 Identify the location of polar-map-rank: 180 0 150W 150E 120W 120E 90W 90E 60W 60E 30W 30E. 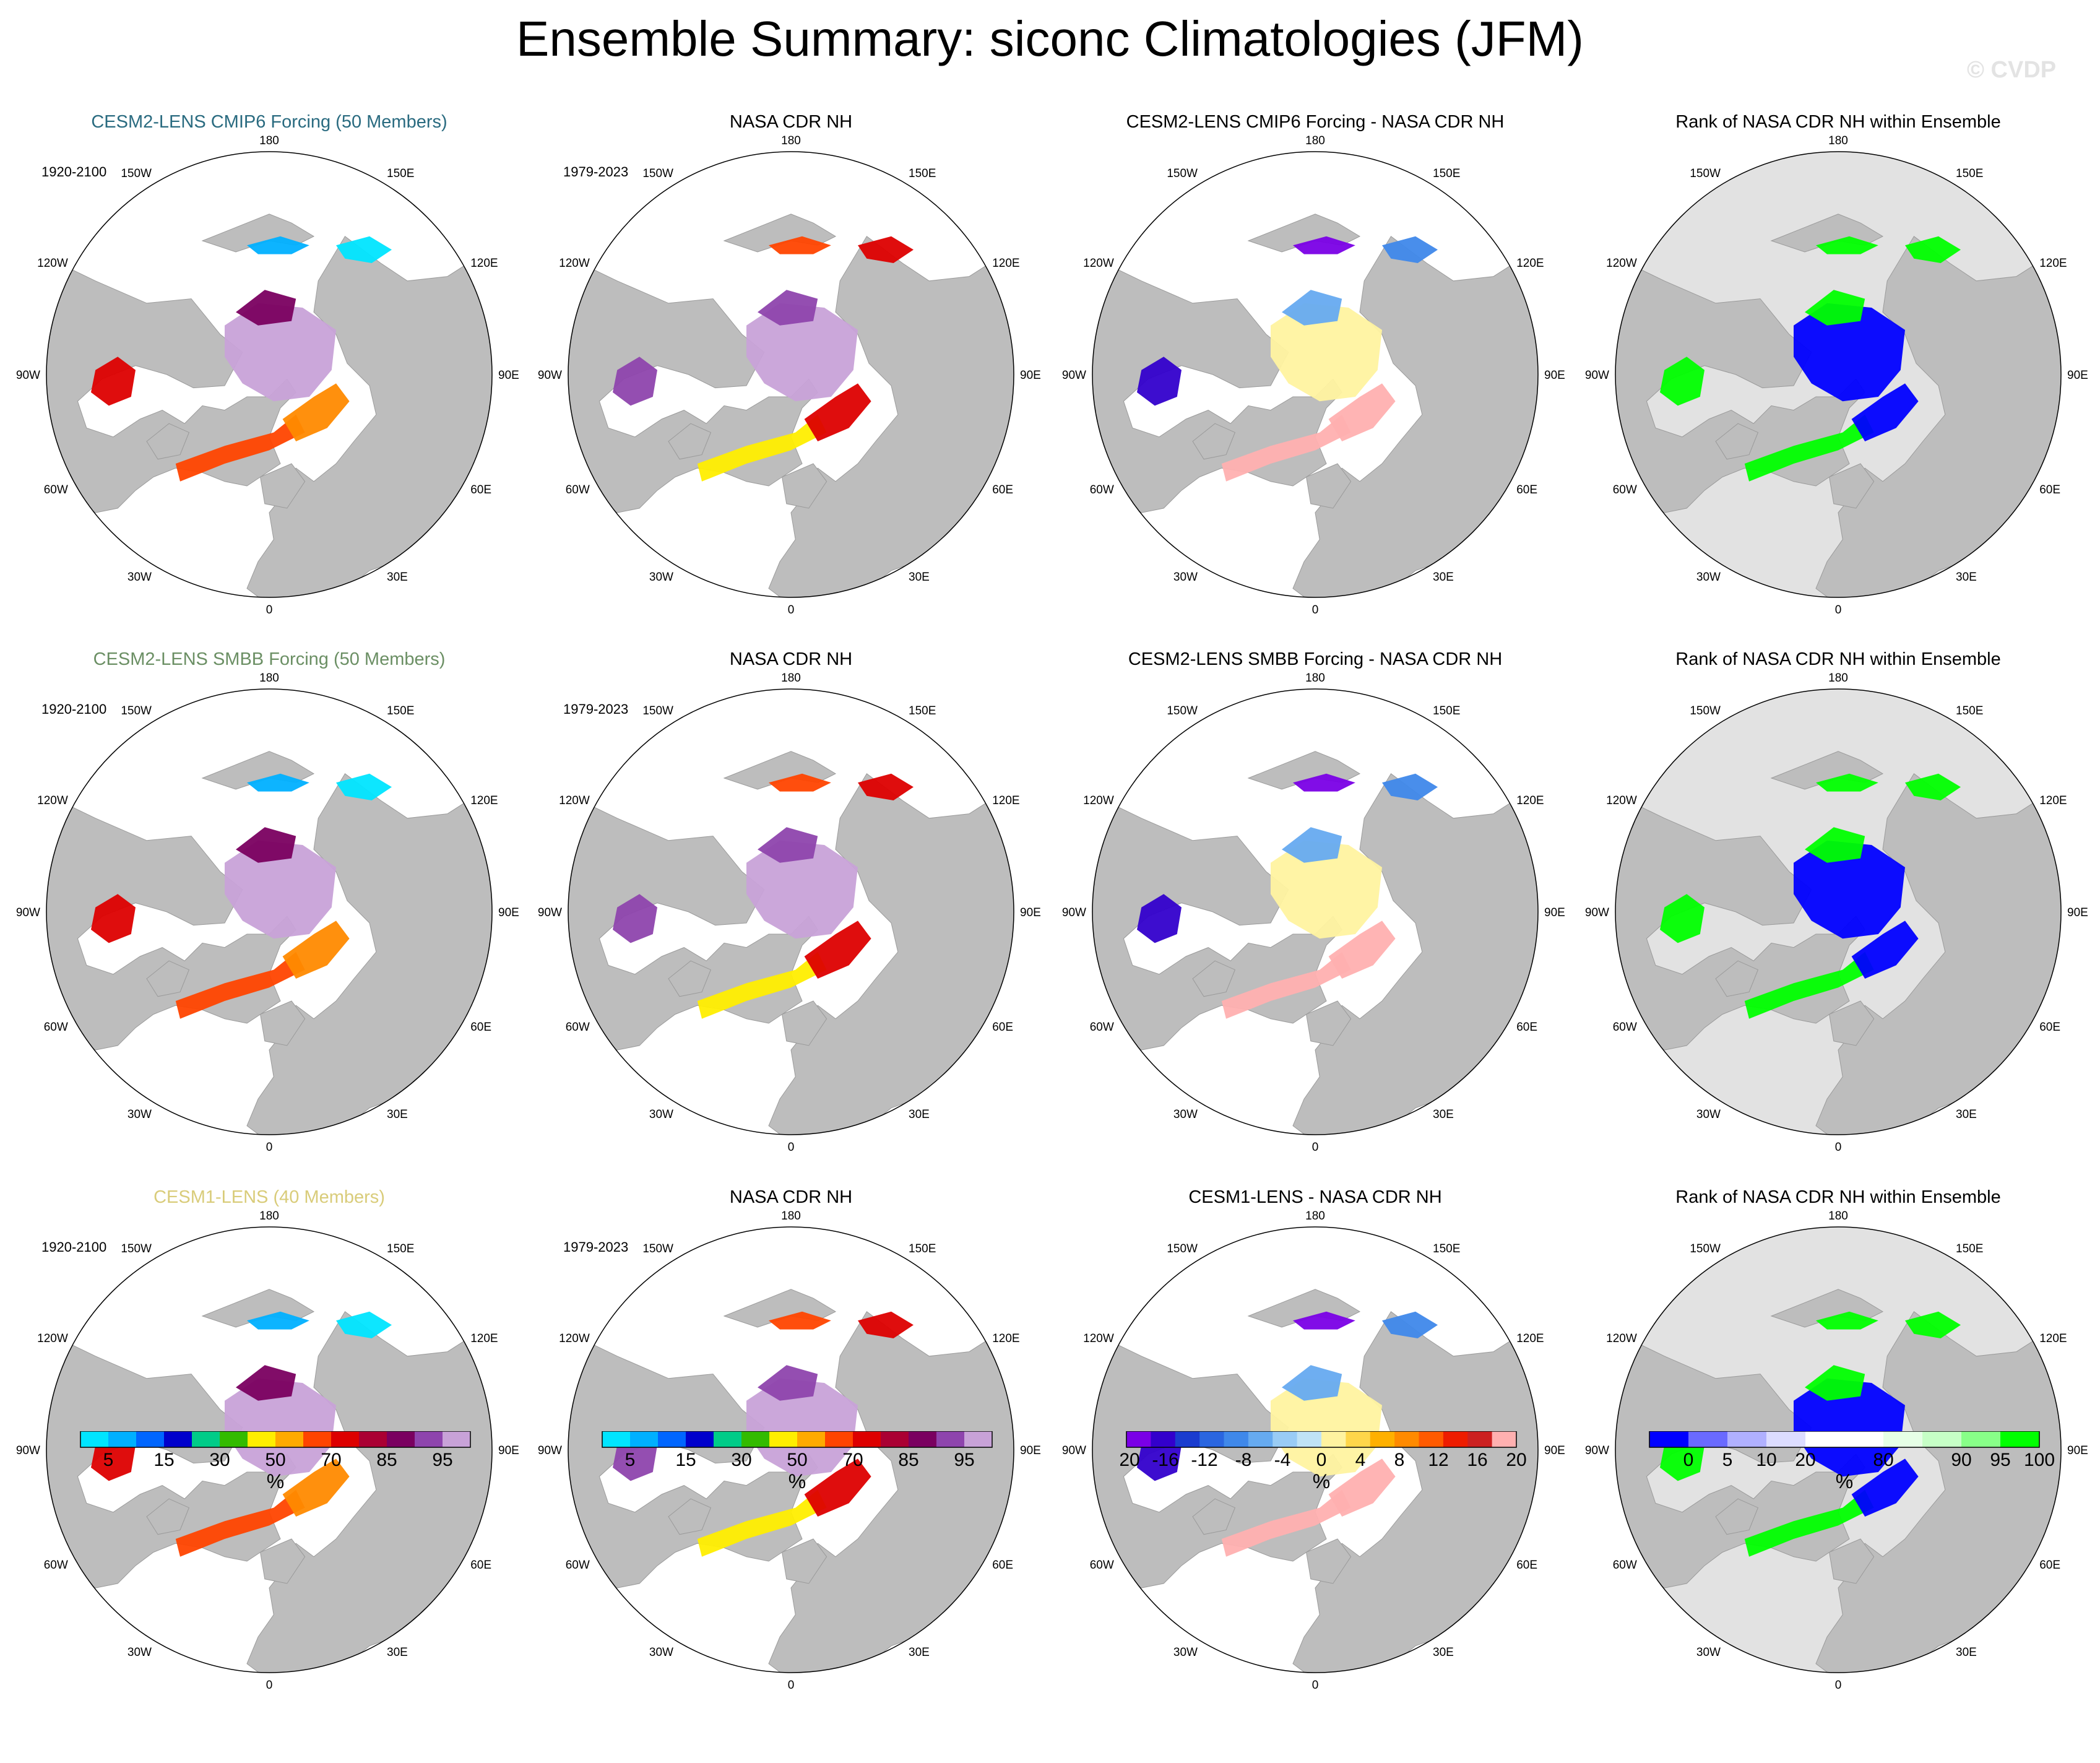
(1836, 913).